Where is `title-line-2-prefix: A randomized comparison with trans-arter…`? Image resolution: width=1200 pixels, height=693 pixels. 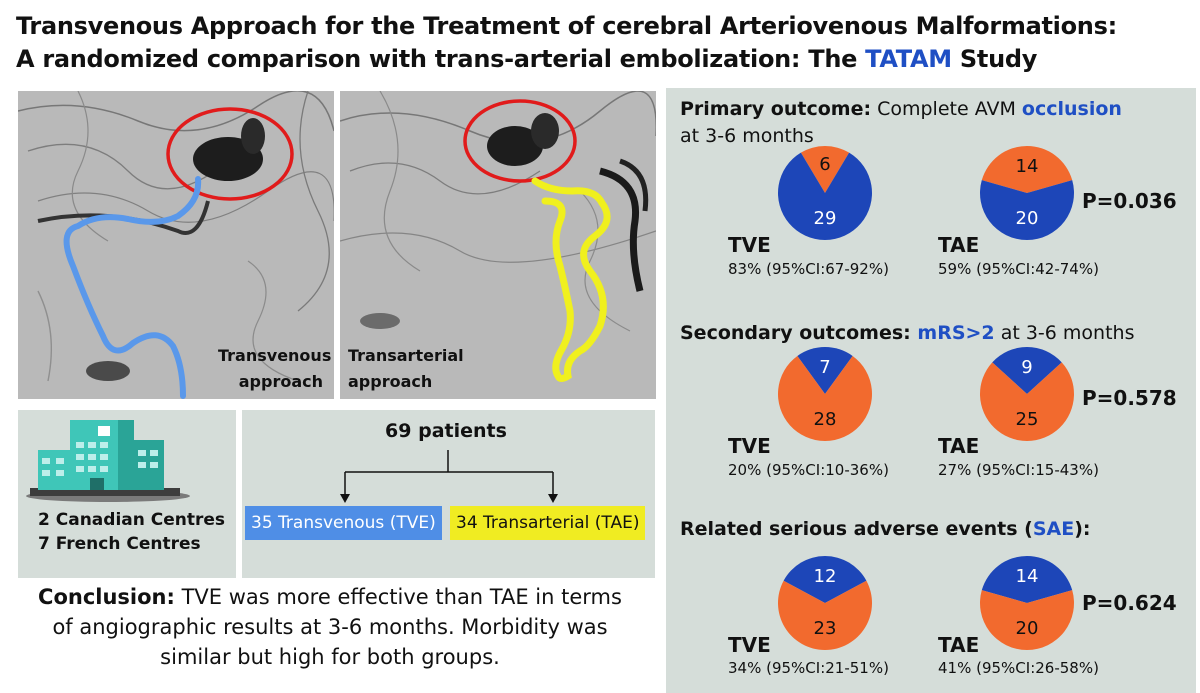 title-line-2-prefix: A randomized comparison with trans-arter… is located at coordinates (441, 59).